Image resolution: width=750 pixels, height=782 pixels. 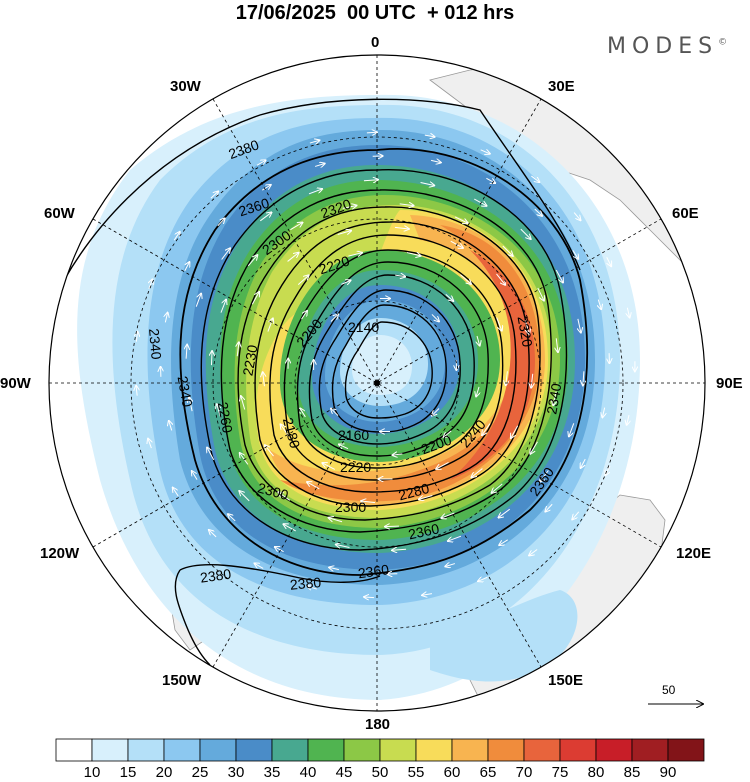 What do you see at coordinates (182, 680) in the screenshot?
I see `lon-label-150w: 150W` at bounding box center [182, 680].